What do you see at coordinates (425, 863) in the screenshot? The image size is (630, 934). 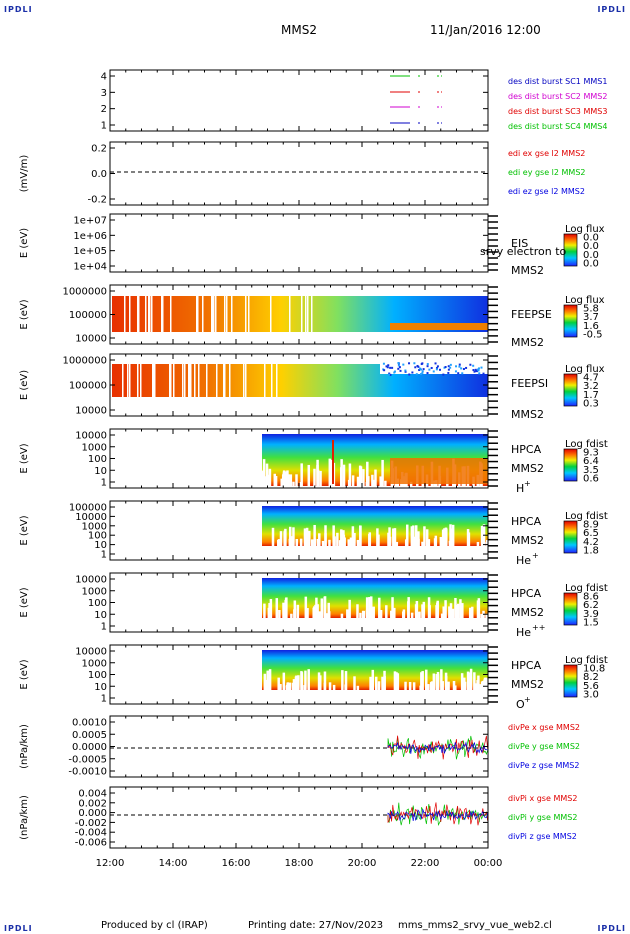 I see `x-tick-label: 22:00` at bounding box center [425, 863].